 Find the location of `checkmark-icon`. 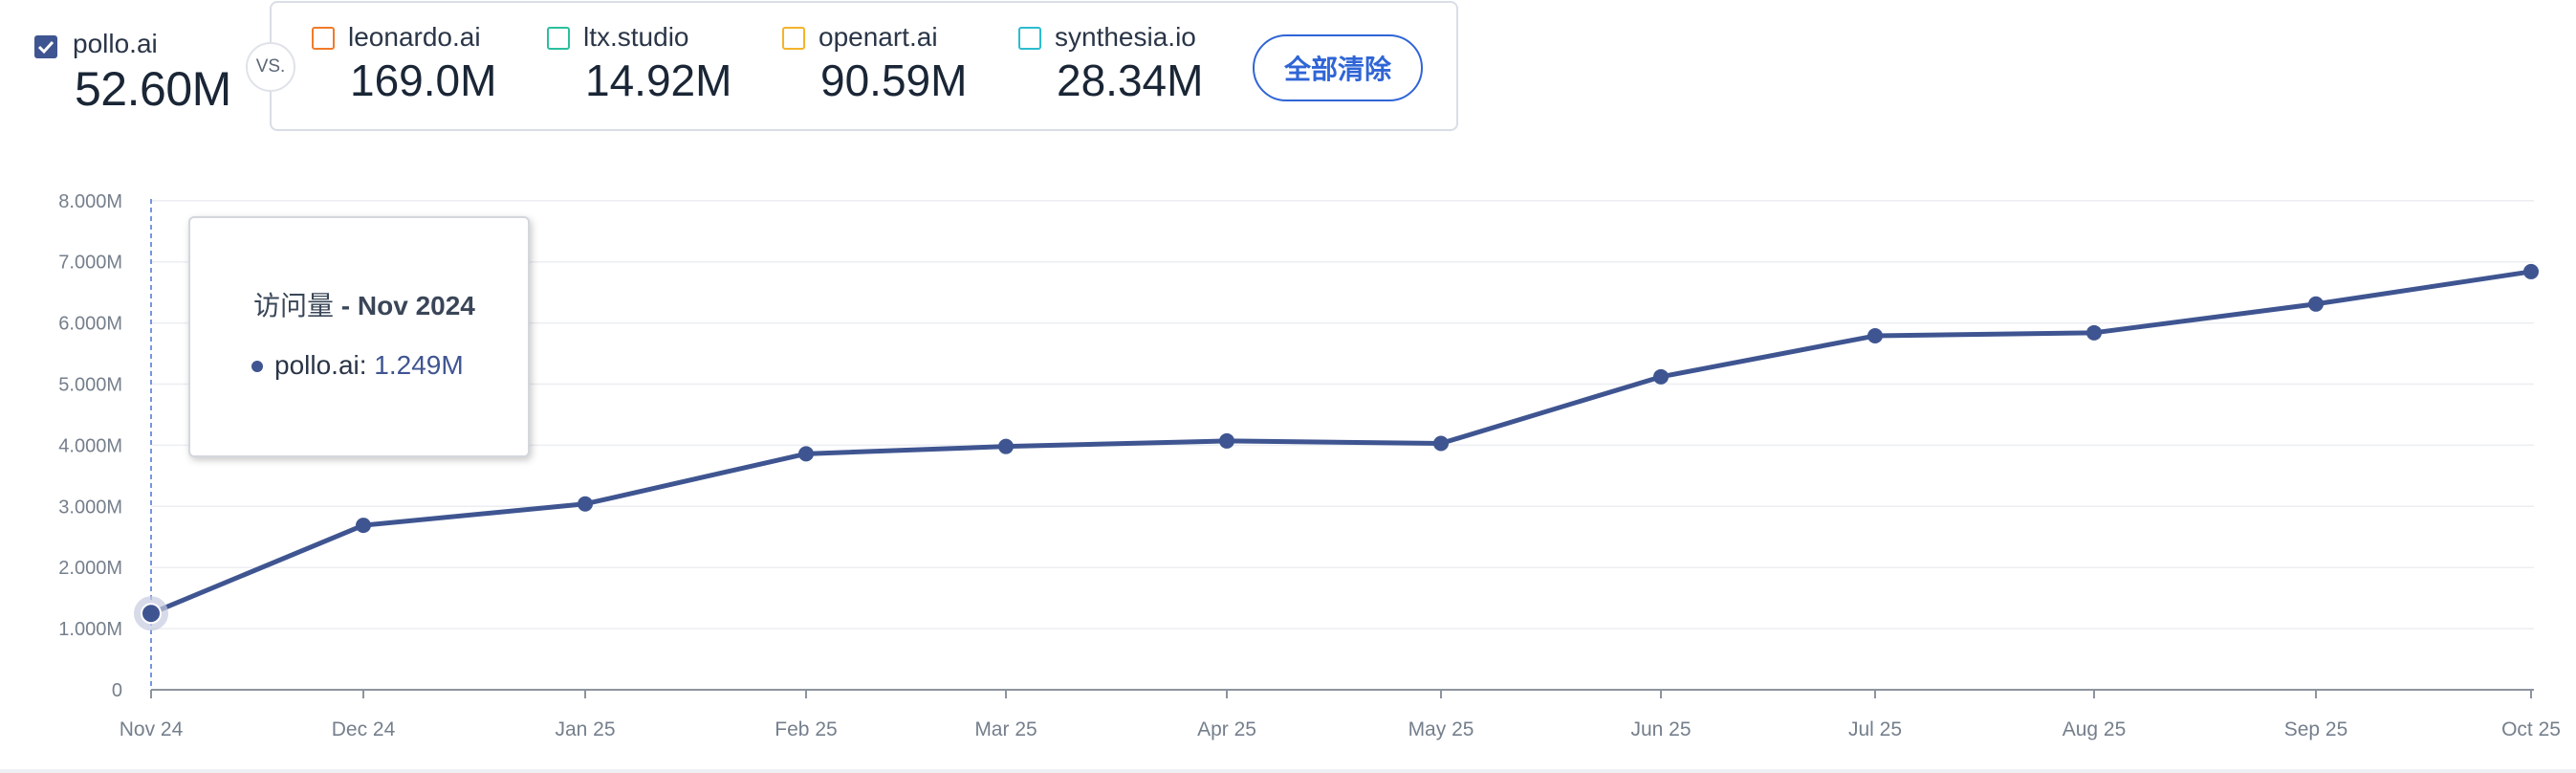

checkmark-icon is located at coordinates (46, 47).